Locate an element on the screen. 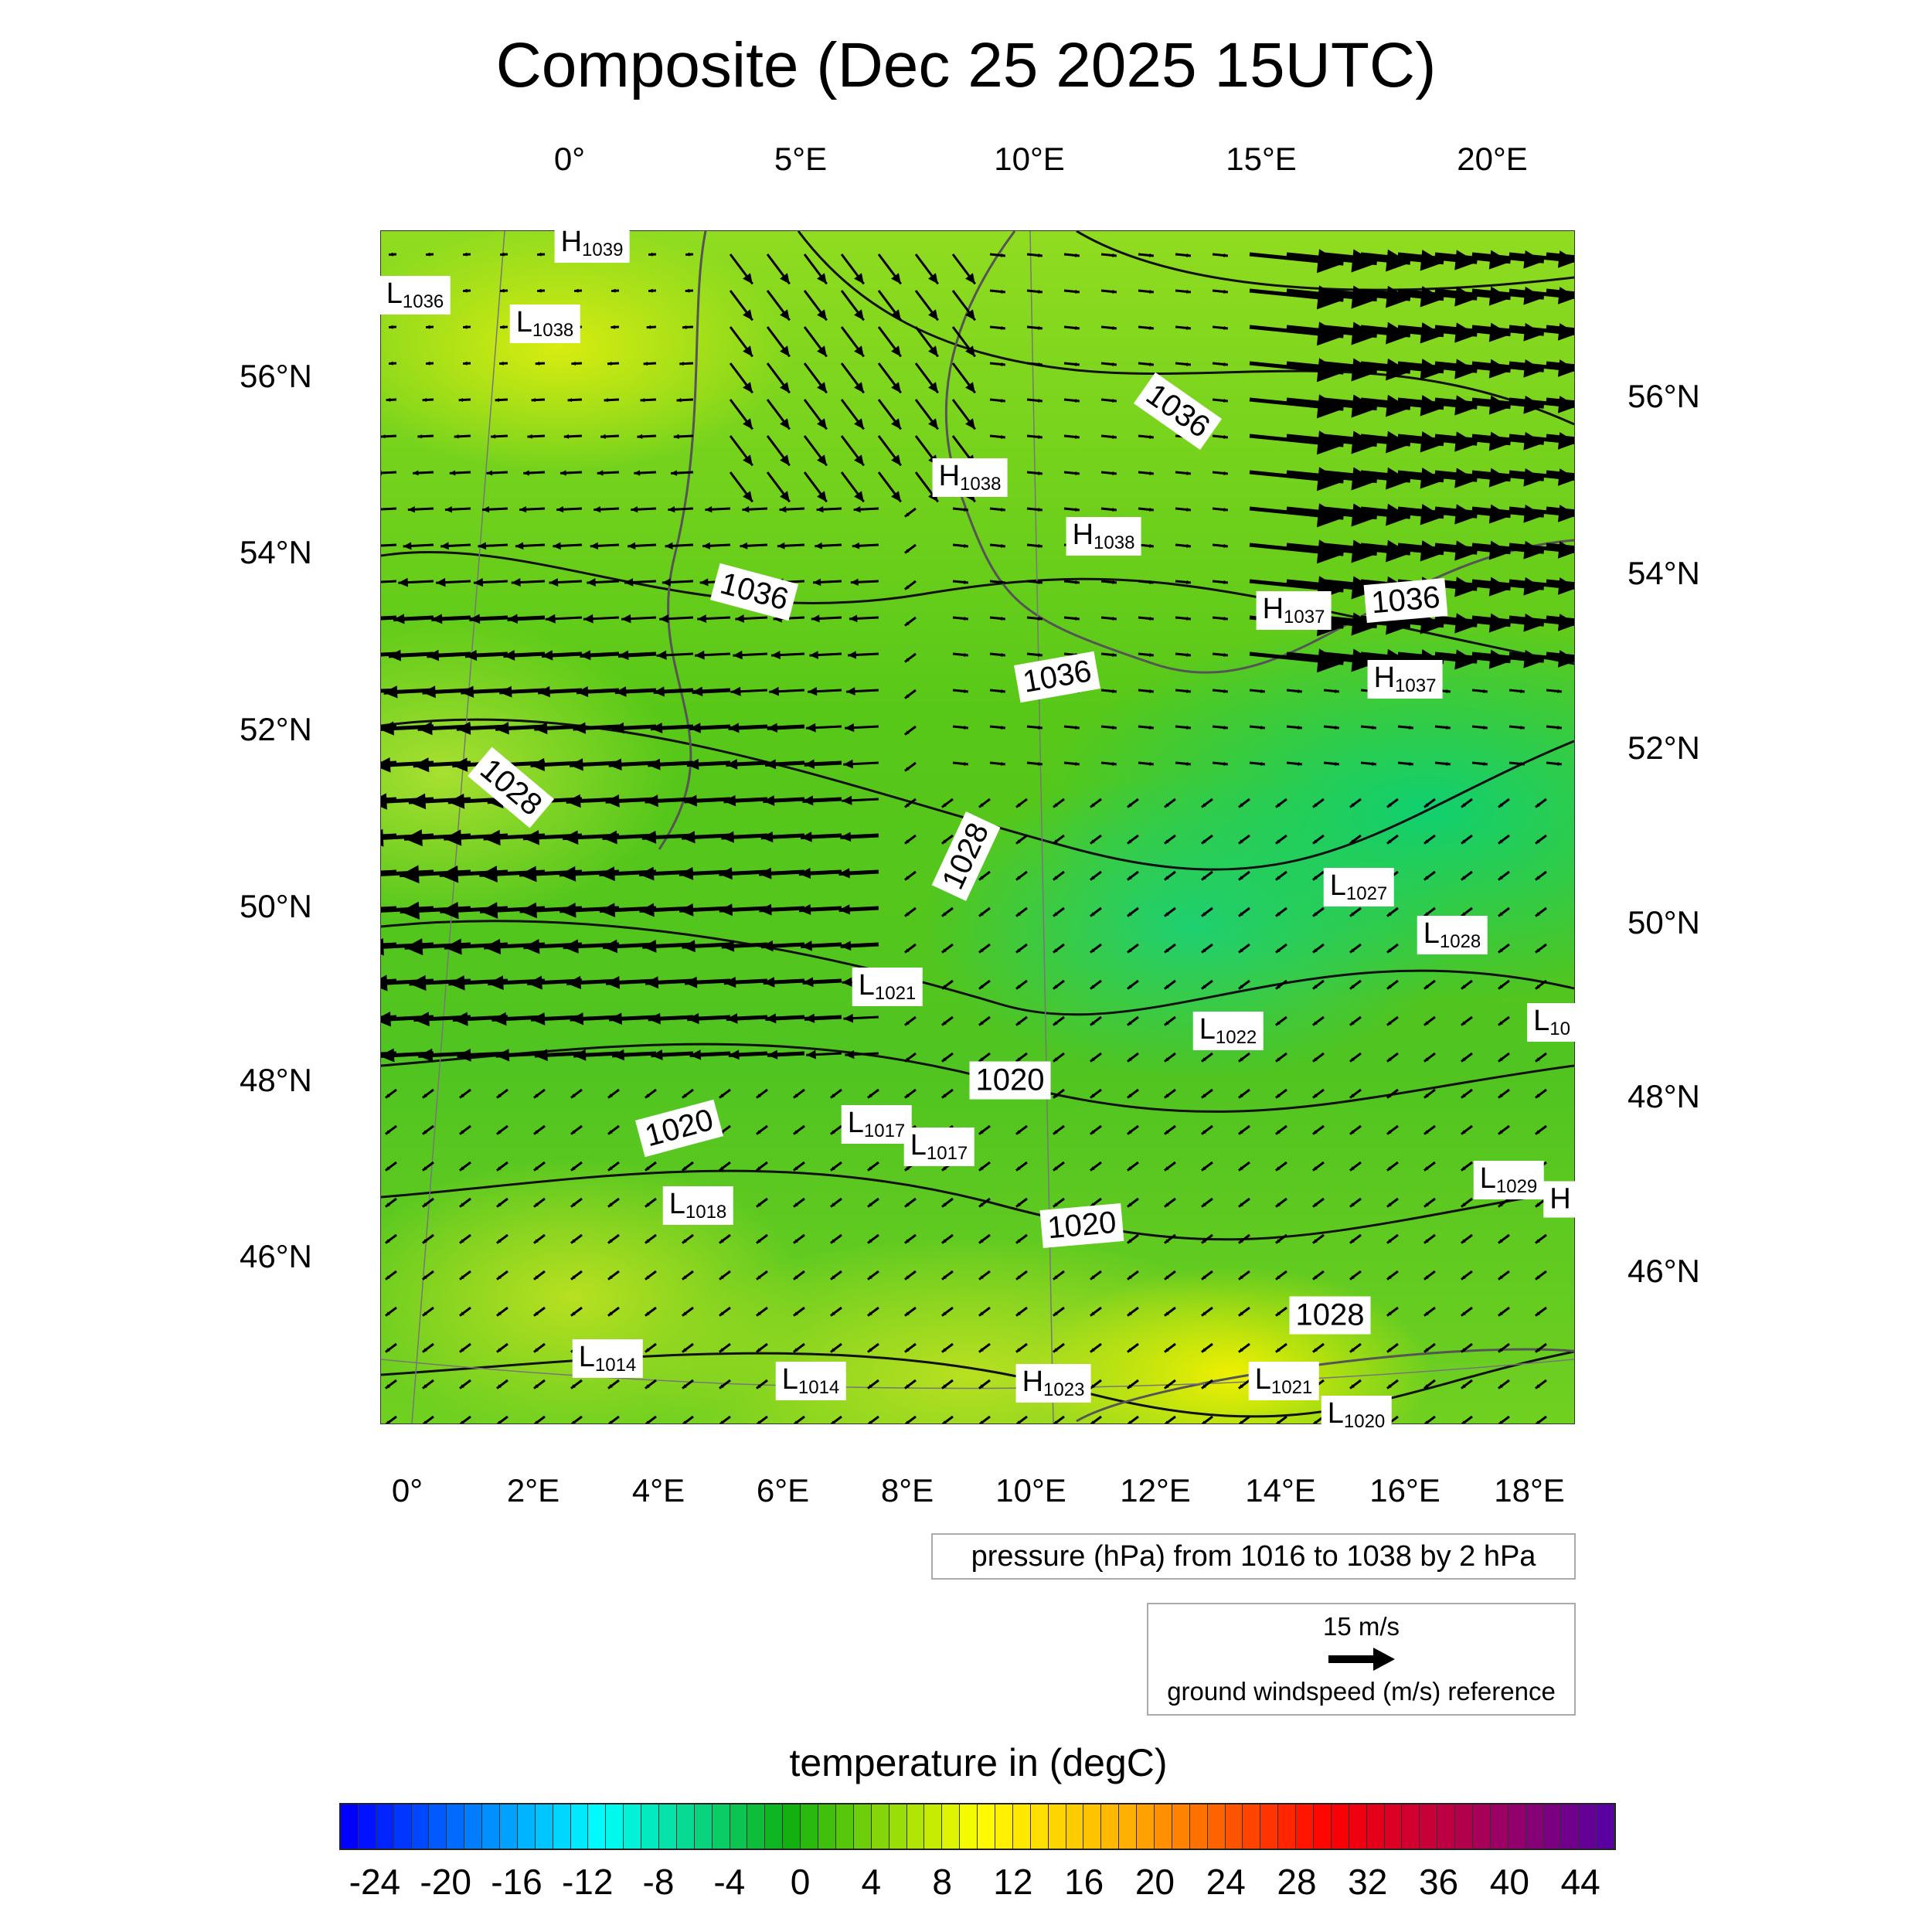  pressure-center-letter: L is located at coordinates (524, 322).